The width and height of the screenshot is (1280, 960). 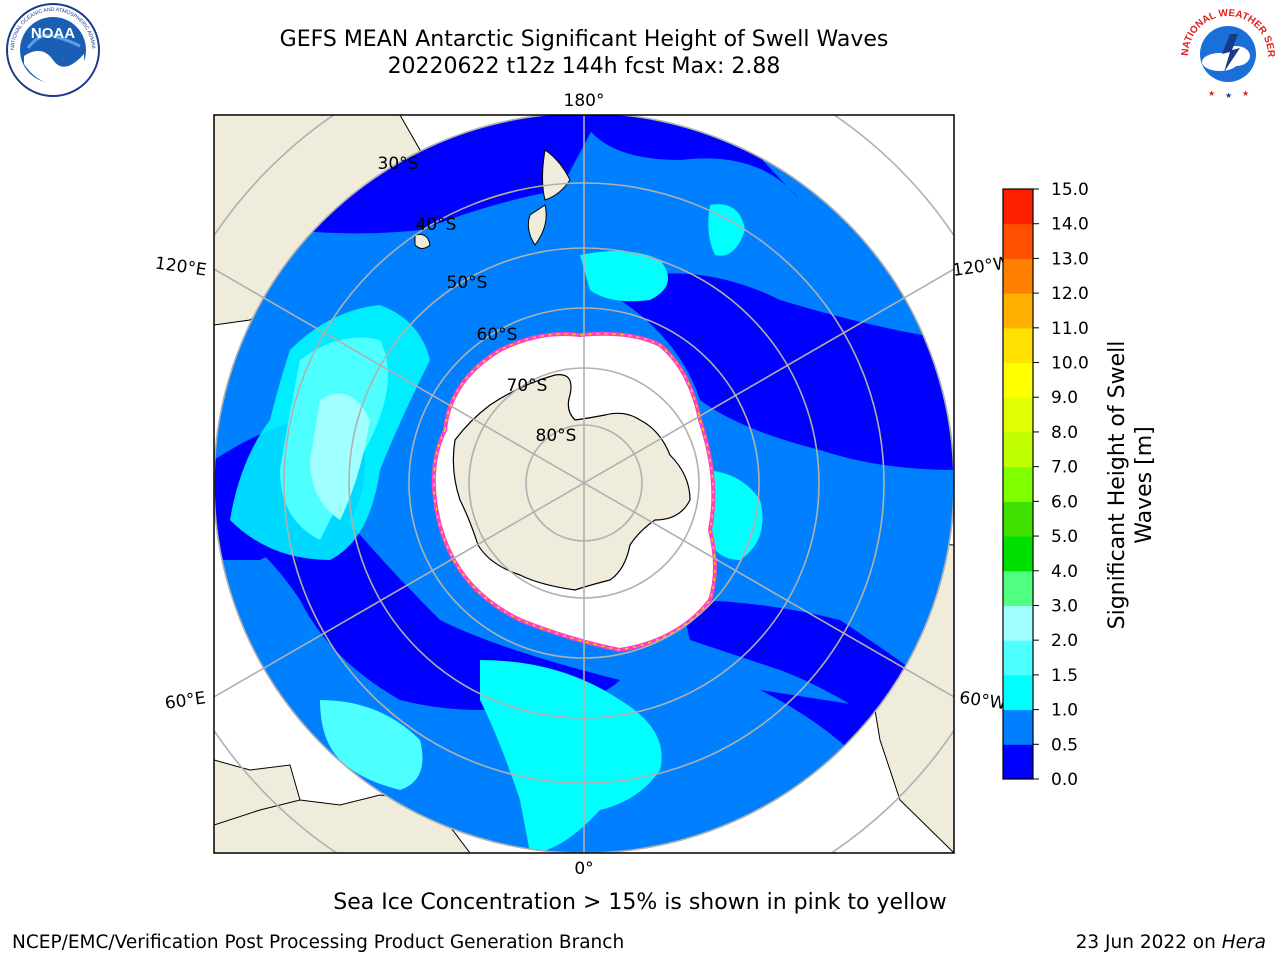 What do you see at coordinates (1070, 225) in the screenshot?
I see `colorbar-tick-label: 14.0` at bounding box center [1070, 225].